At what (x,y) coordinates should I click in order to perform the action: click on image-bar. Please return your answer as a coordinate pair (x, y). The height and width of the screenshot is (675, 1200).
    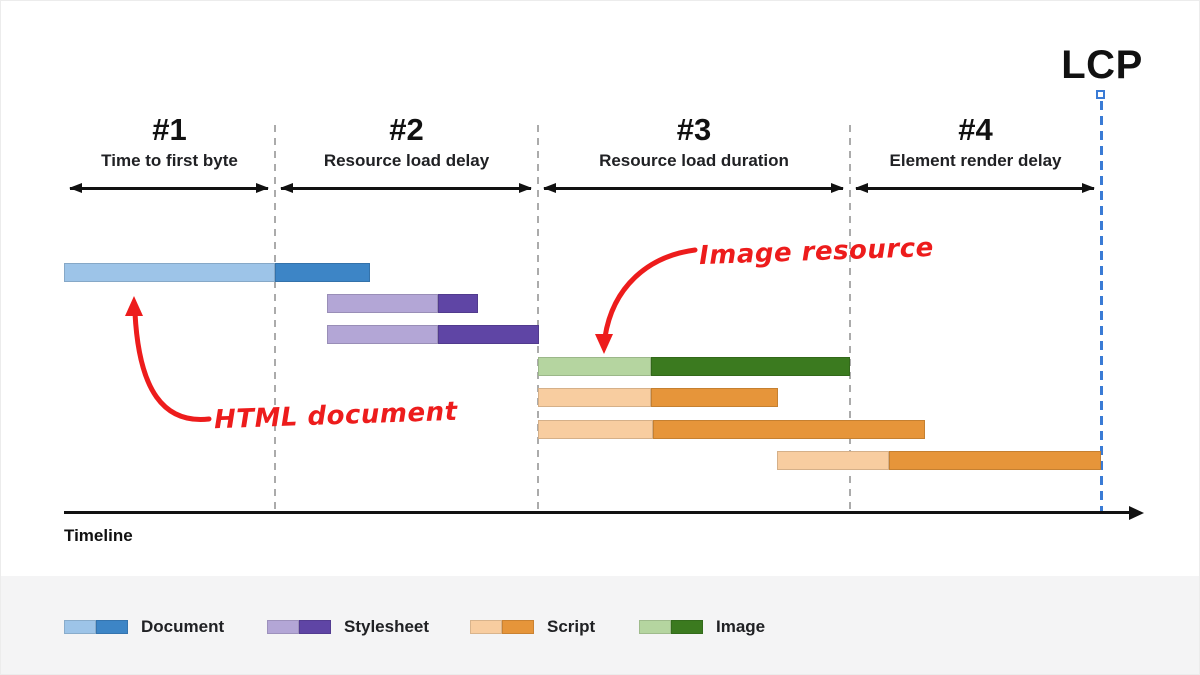
    Looking at the image, I should click on (600, 366).